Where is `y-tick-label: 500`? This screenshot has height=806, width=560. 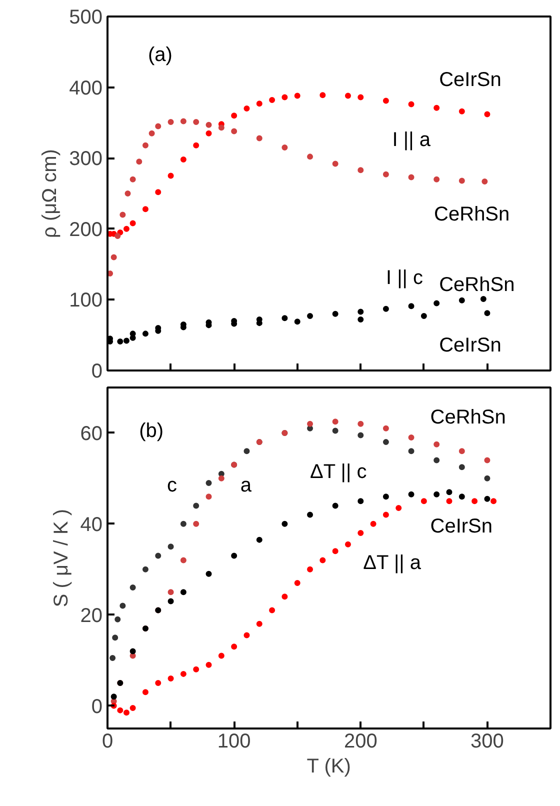 y-tick-label: 500 is located at coordinates (86, 17).